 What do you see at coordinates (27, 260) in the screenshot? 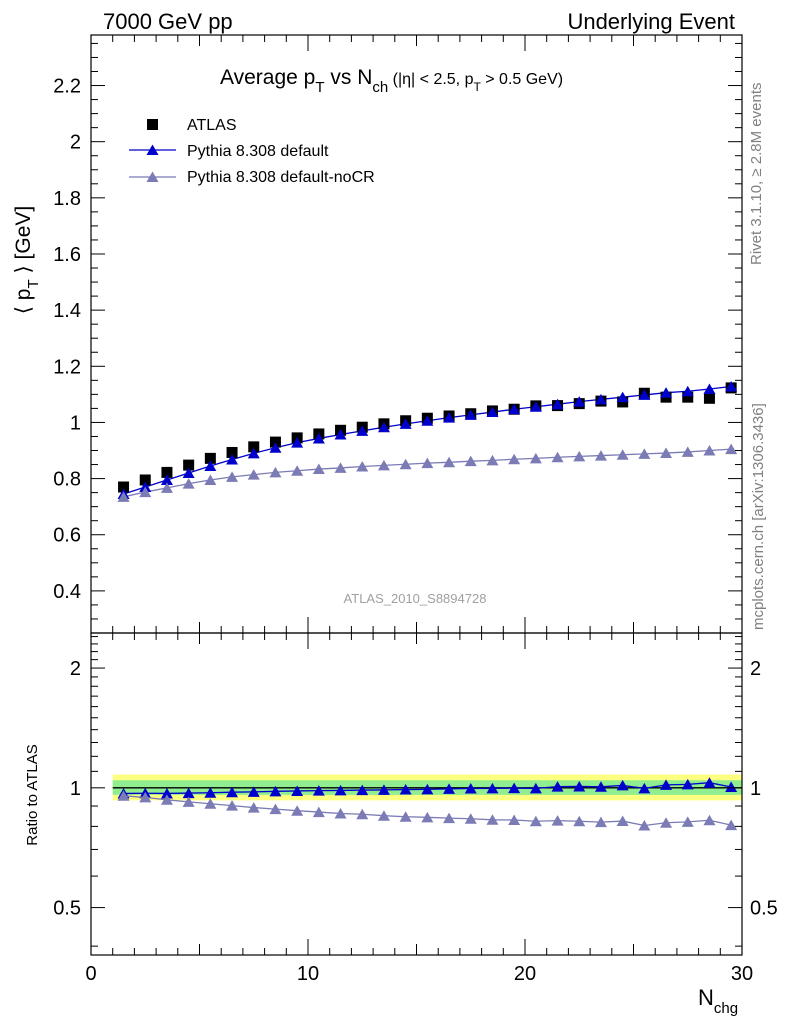
I see `main-y-axis-label: ⟨ pT ⟩ [GeV]` at bounding box center [27, 260].